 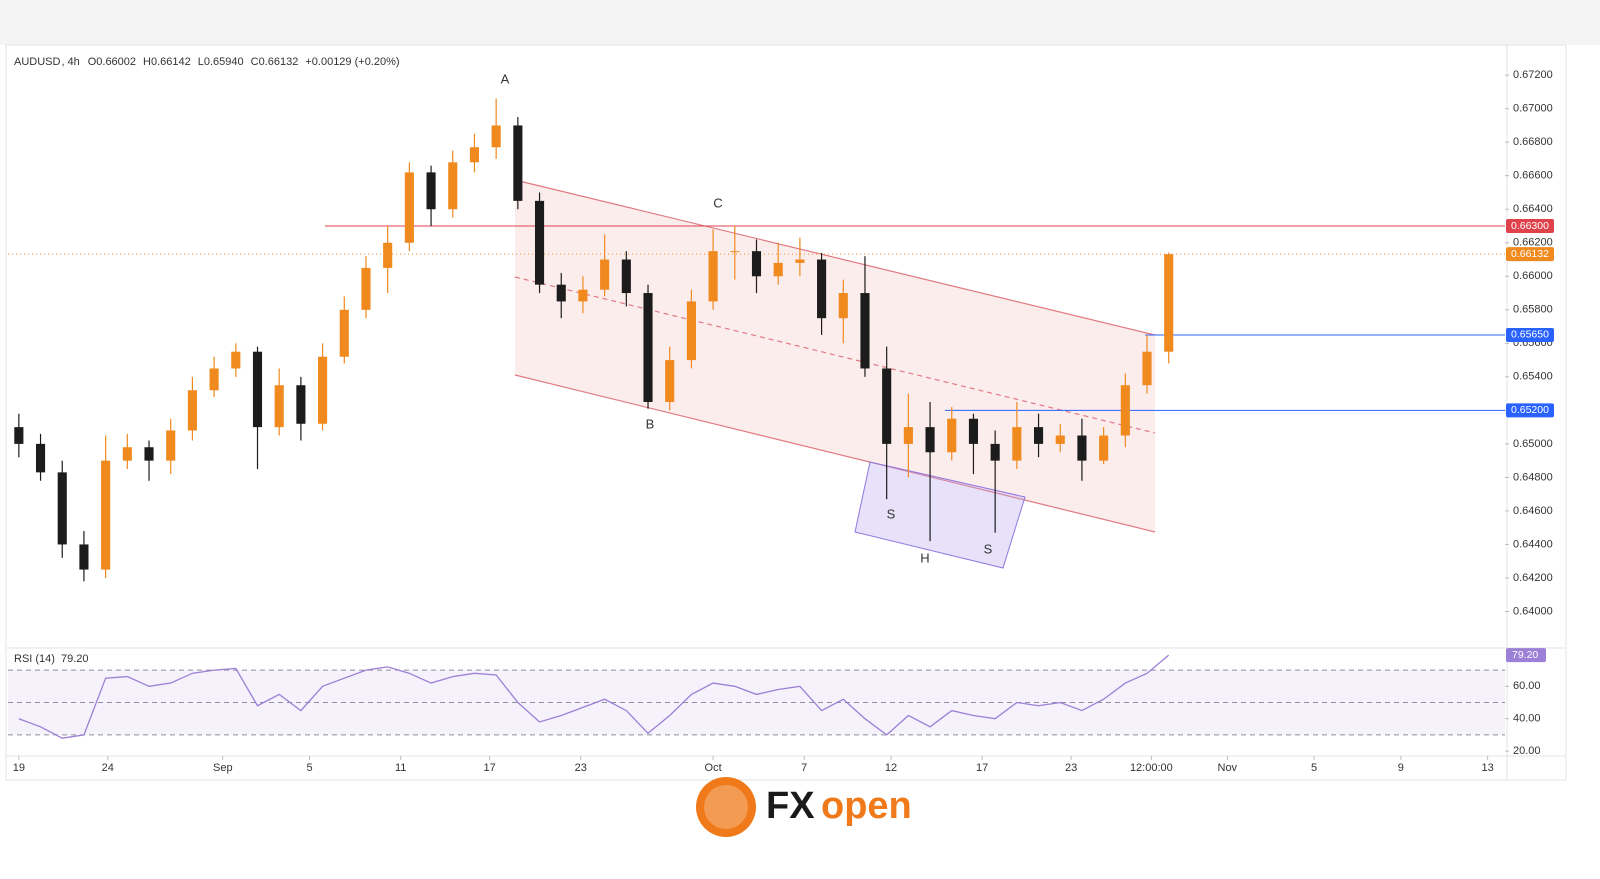 I want to click on x-tick-label: 13, so click(x=1488, y=768).